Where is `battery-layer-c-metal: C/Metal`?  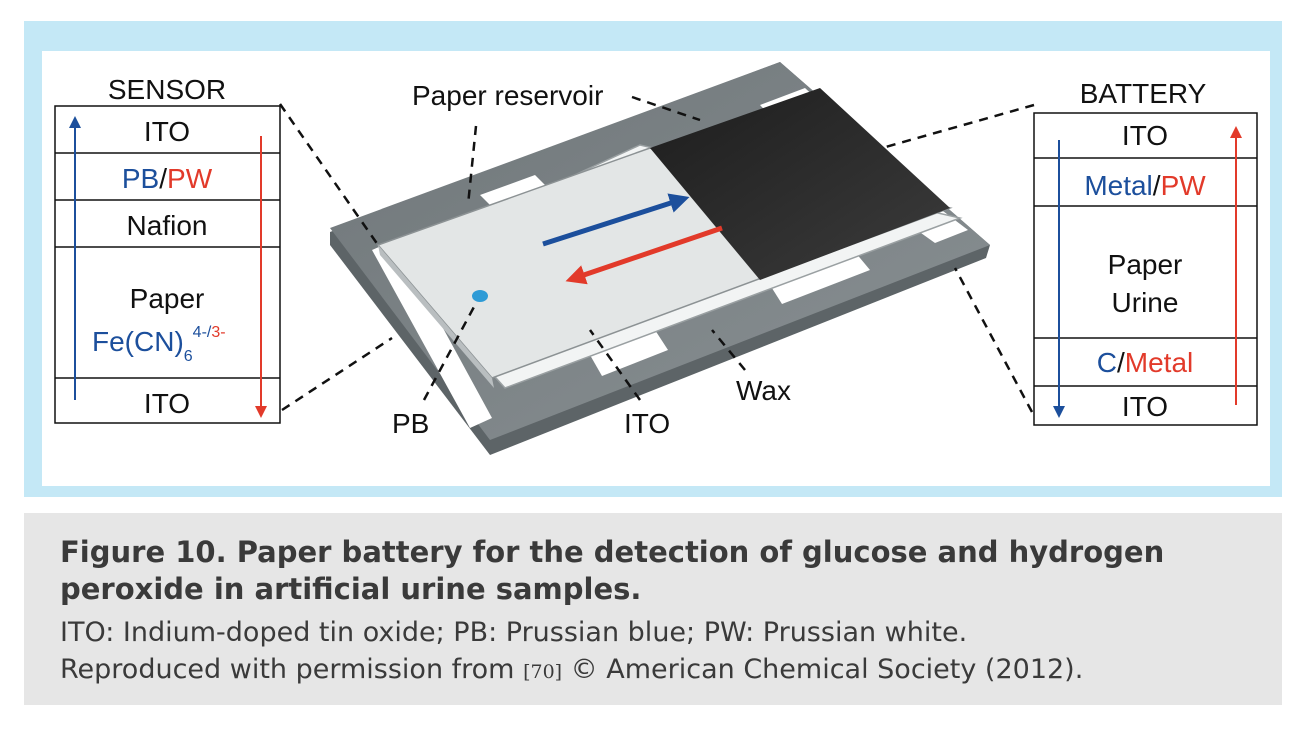 battery-layer-c-metal: C/Metal is located at coordinates (1145, 362).